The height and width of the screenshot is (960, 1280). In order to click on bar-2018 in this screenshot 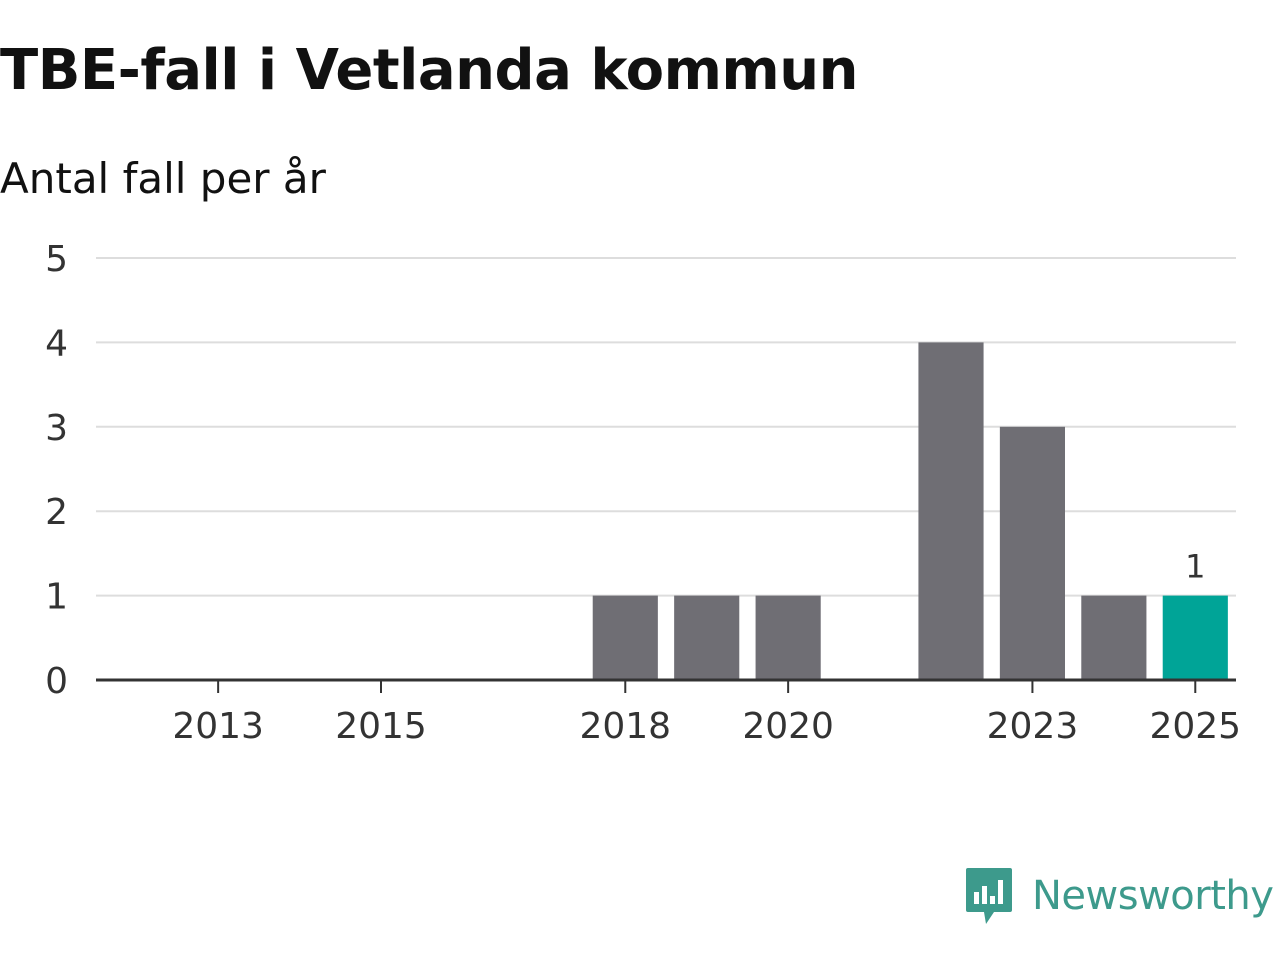, I will do `click(625, 637)`.